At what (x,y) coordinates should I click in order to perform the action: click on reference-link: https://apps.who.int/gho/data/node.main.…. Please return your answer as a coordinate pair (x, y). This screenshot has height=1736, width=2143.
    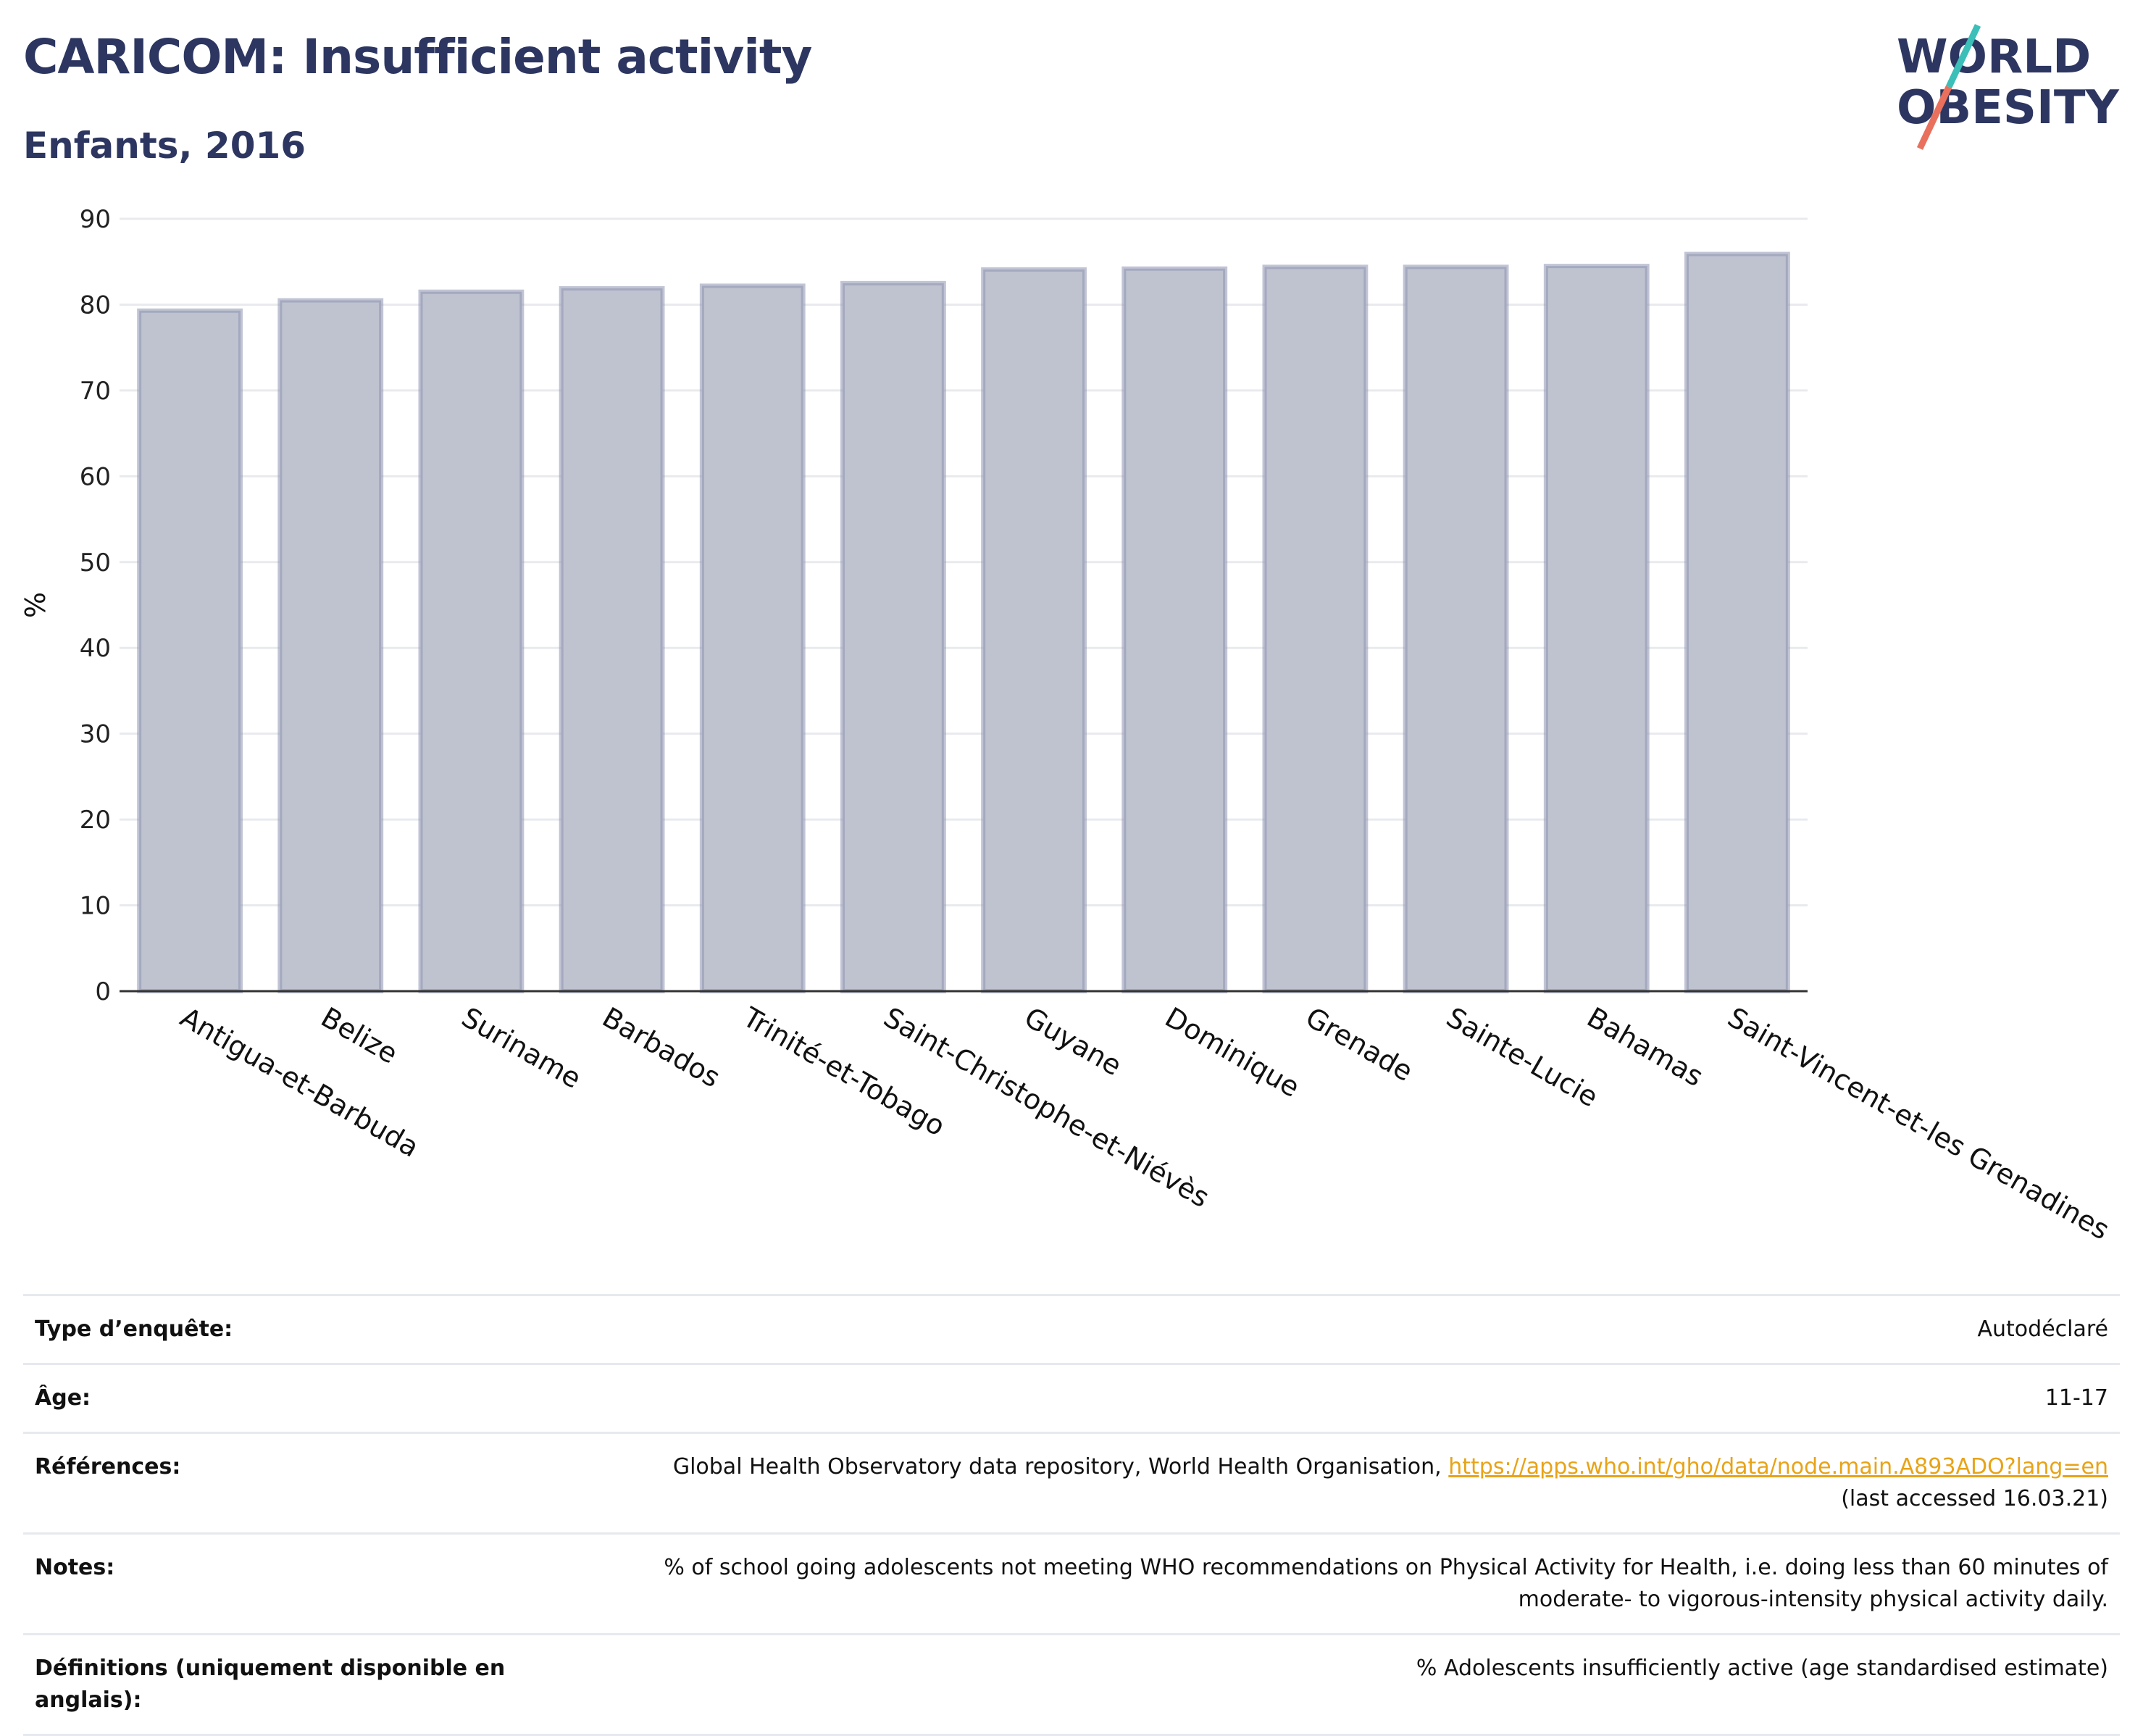
    Looking at the image, I should click on (1778, 1467).